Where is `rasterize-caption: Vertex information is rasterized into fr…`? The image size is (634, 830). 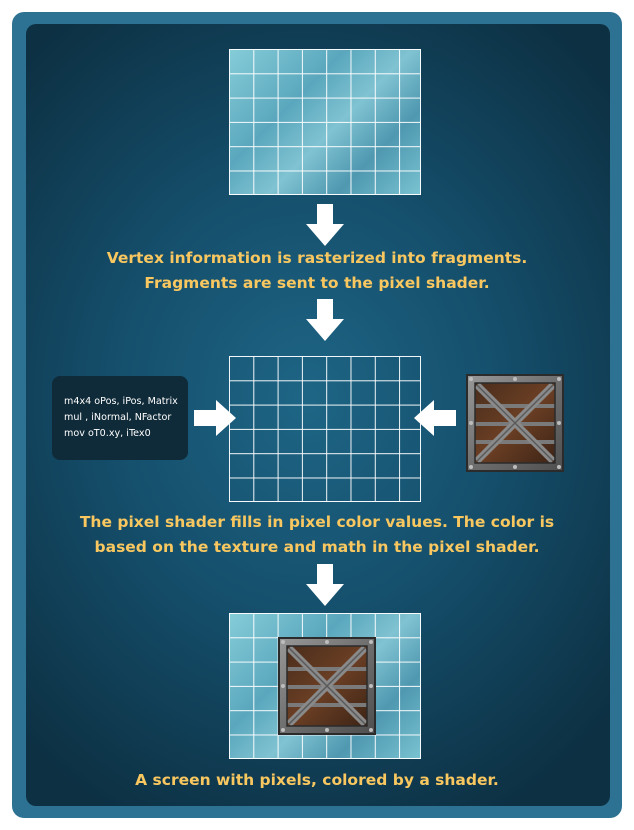
rasterize-caption: Vertex information is rasterized into fr… is located at coordinates (317, 271).